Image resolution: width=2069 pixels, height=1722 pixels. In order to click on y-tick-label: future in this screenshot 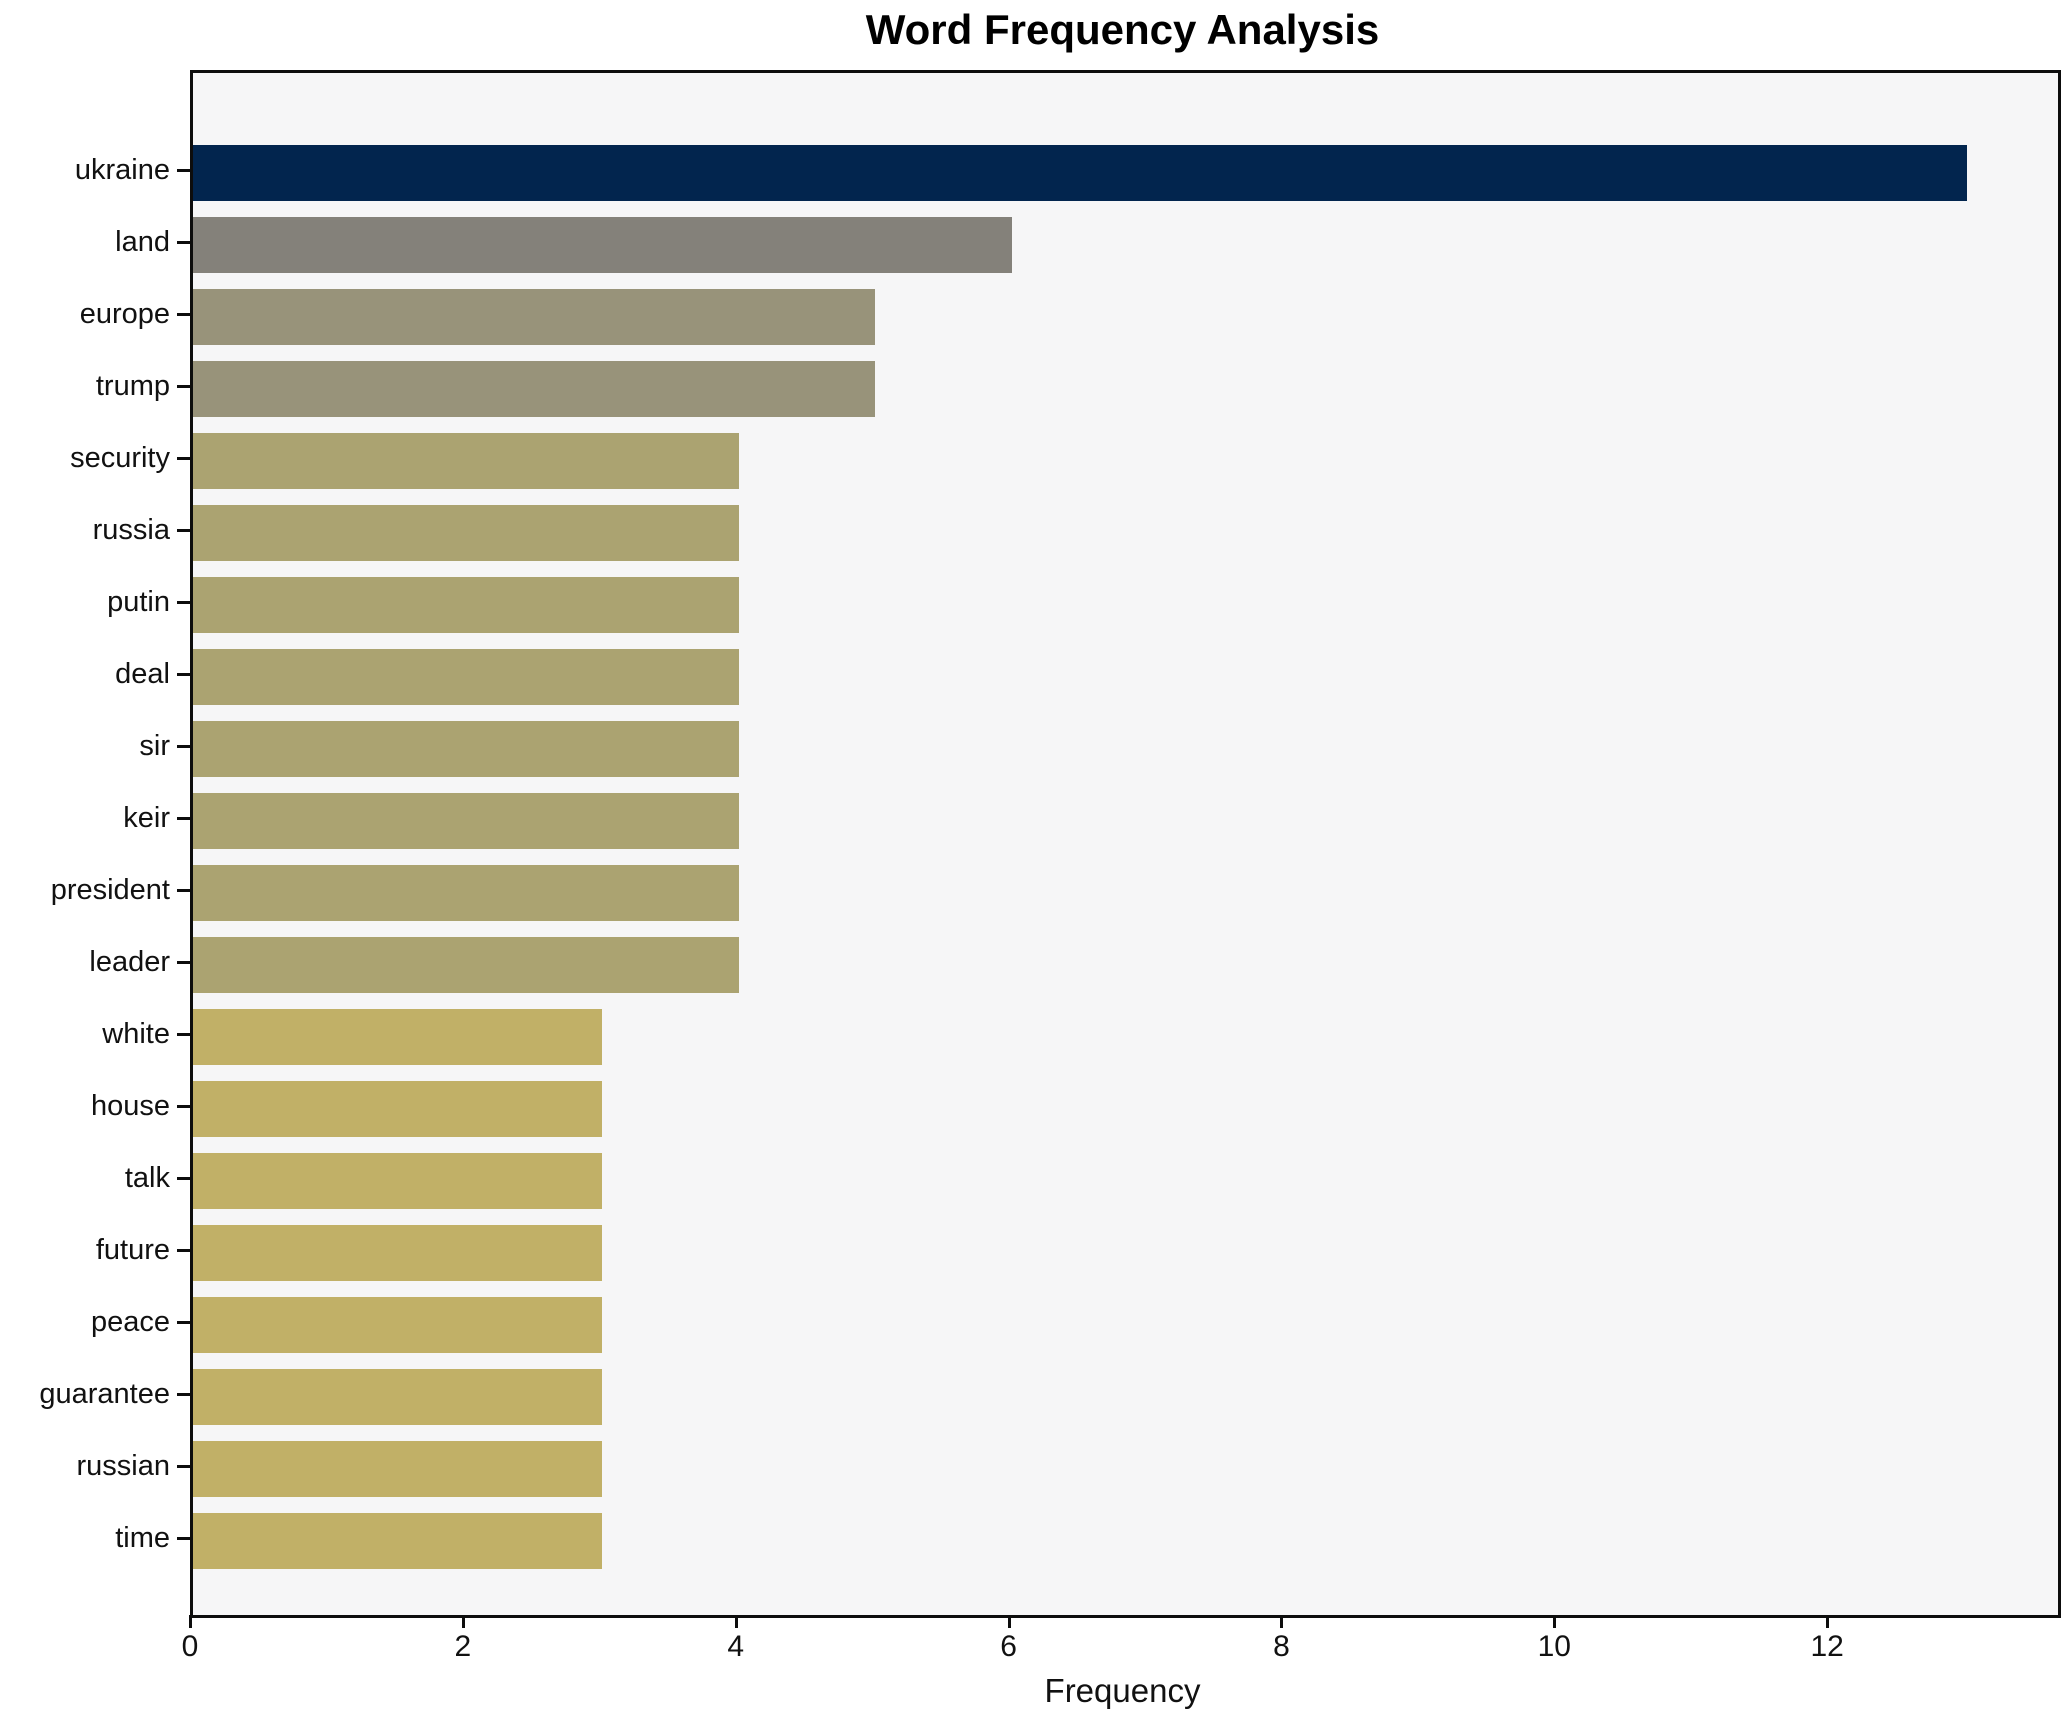, I will do `click(132, 1250)`.